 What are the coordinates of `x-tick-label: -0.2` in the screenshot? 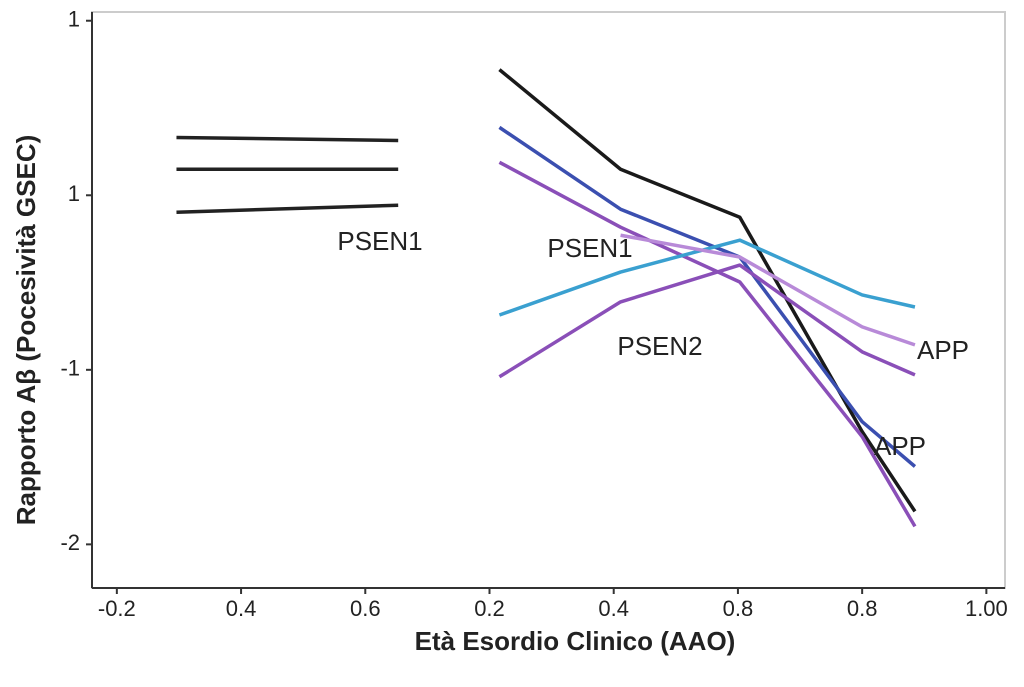 It's located at (117, 608).